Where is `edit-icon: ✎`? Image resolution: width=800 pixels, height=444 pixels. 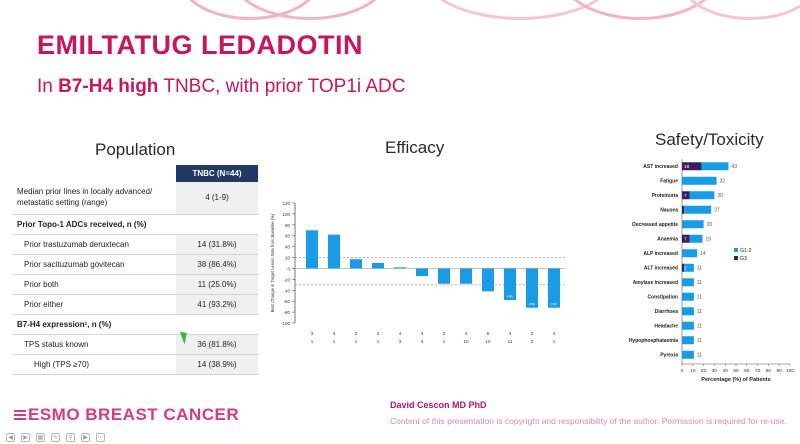
edit-icon: ✎ is located at coordinates (55, 437).